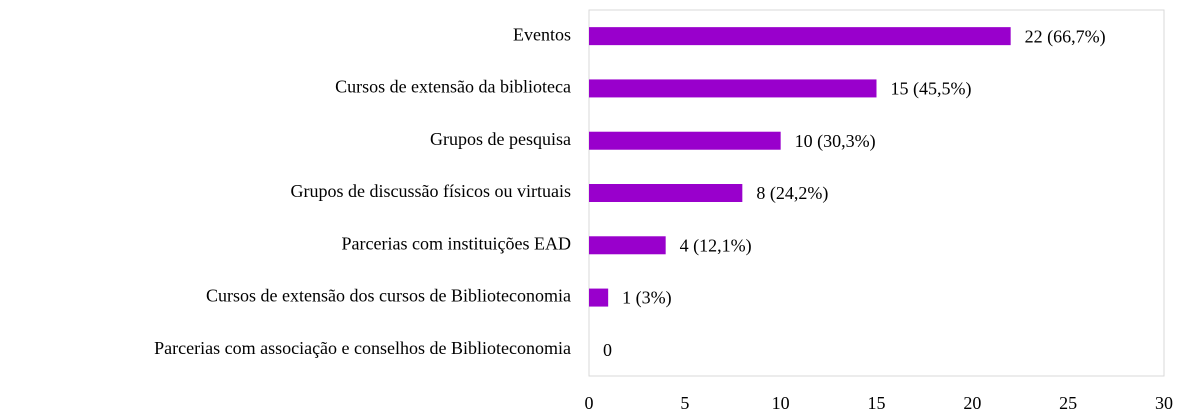  I want to click on value-label: 22 (66,7%), so click(1065, 36).